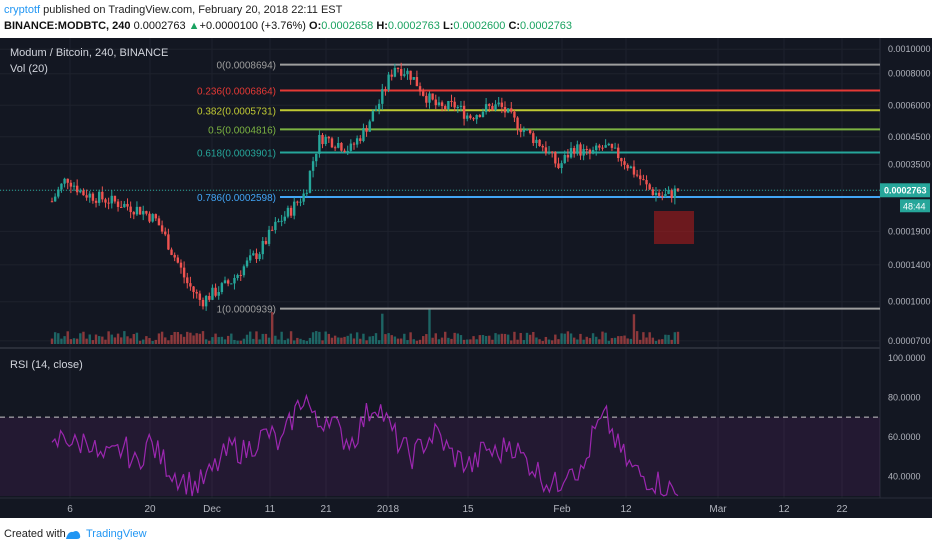 The height and width of the screenshot is (550, 932). Describe the element at coordinates (150, 509) in the screenshot. I see `time-tick-label: 20` at that location.